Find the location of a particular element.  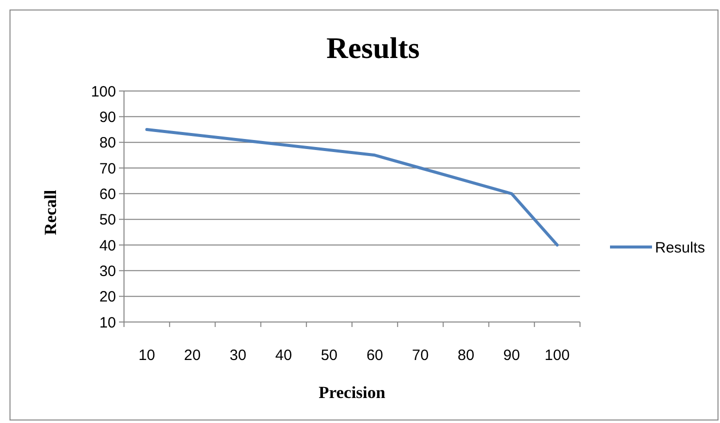

x-tick-label: 90 is located at coordinates (511, 355).